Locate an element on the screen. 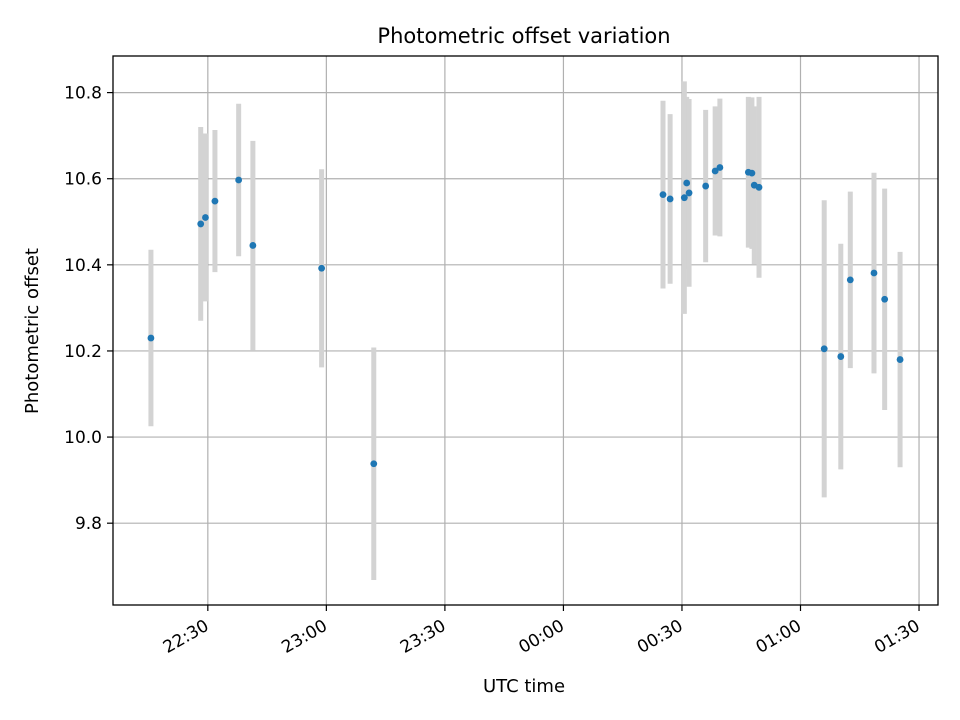 This screenshot has width=960, height=720. y-tick-label: 10.2 is located at coordinates (83, 352).